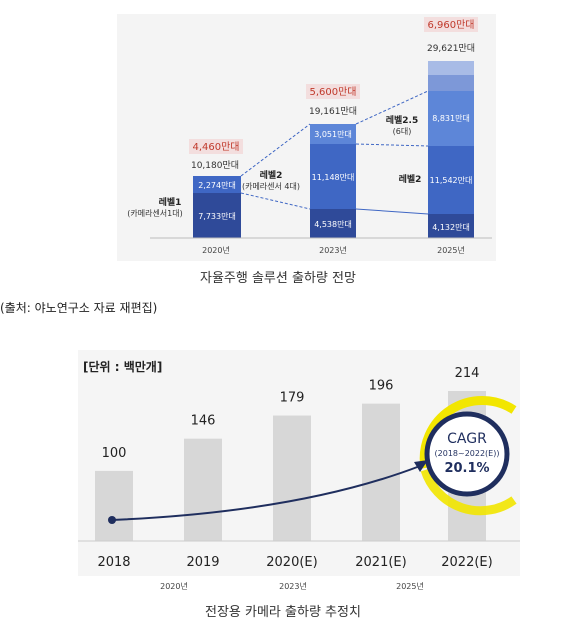 Image resolution: width=575 pixels, height=624 pixels. What do you see at coordinates (467, 373) in the screenshot?
I see `value-label: 214` at bounding box center [467, 373].